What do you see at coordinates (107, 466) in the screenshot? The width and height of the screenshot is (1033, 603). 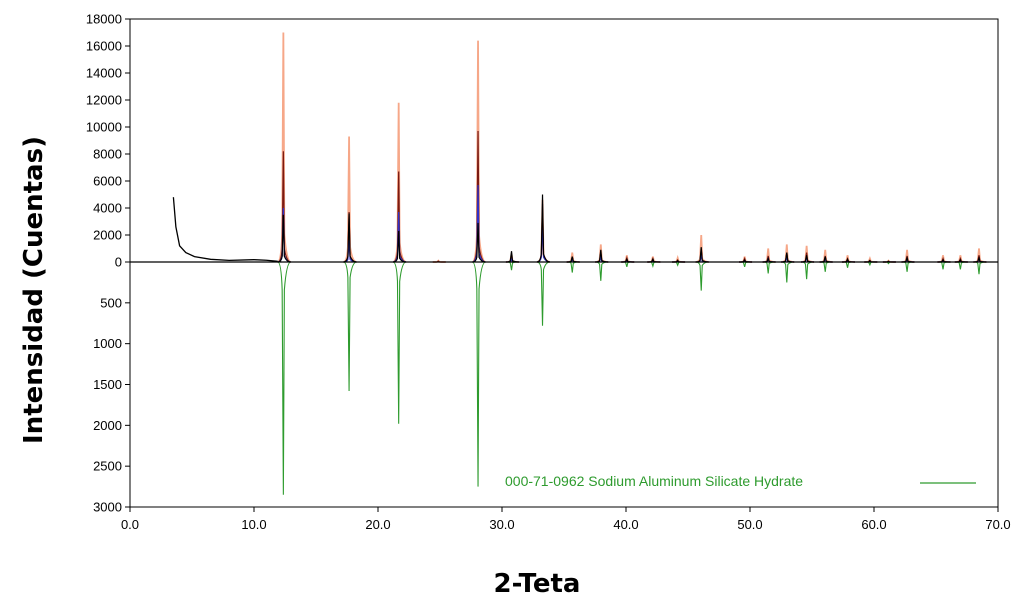 I see `y-tick-label: 2500` at bounding box center [107, 466].